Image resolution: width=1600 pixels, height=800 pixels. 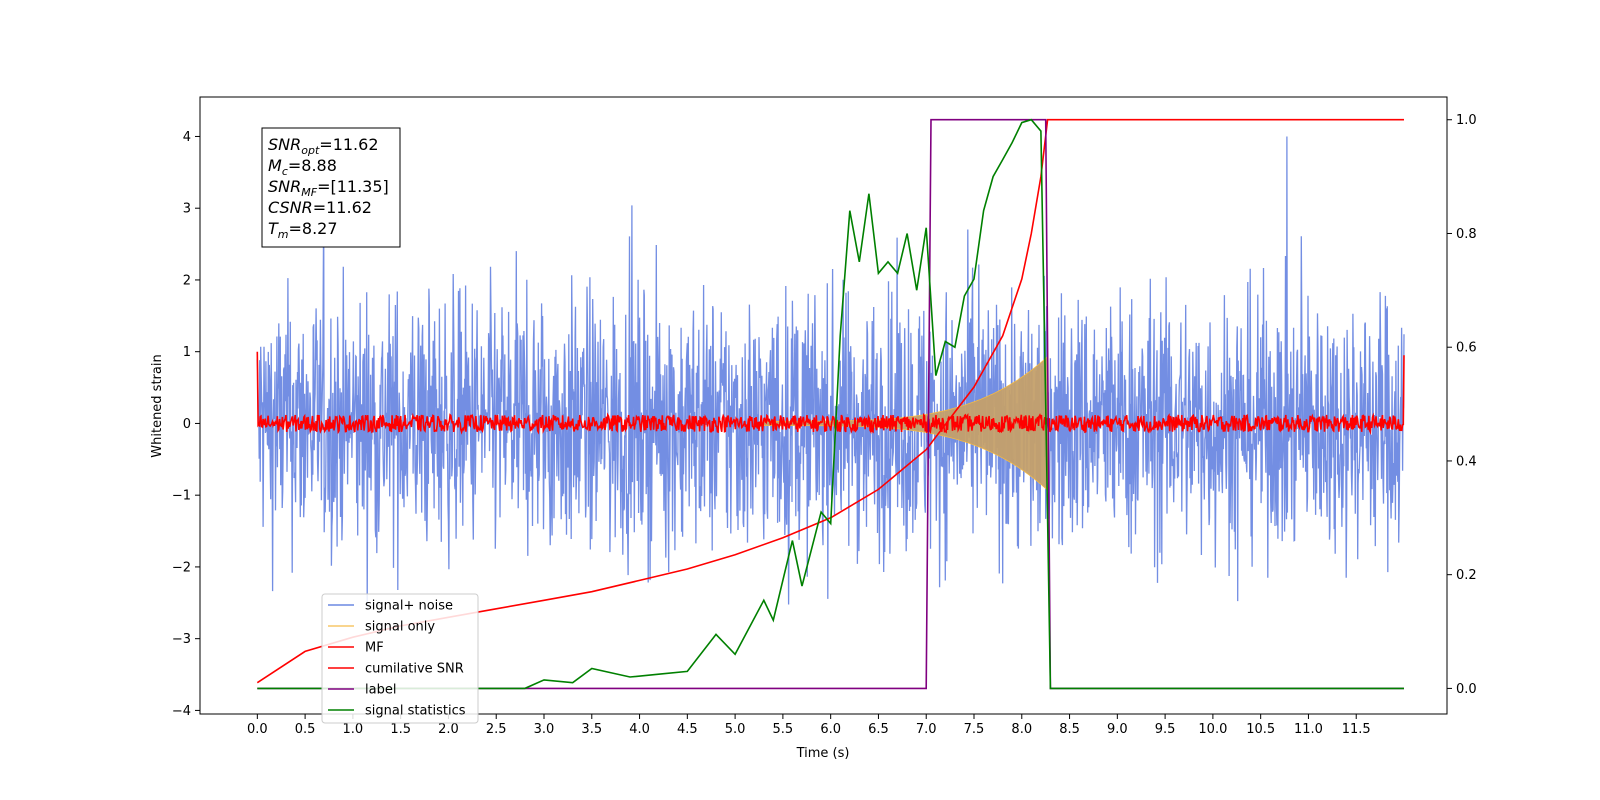 What do you see at coordinates (380, 690) in the screenshot?
I see `legend-label: label` at bounding box center [380, 690].